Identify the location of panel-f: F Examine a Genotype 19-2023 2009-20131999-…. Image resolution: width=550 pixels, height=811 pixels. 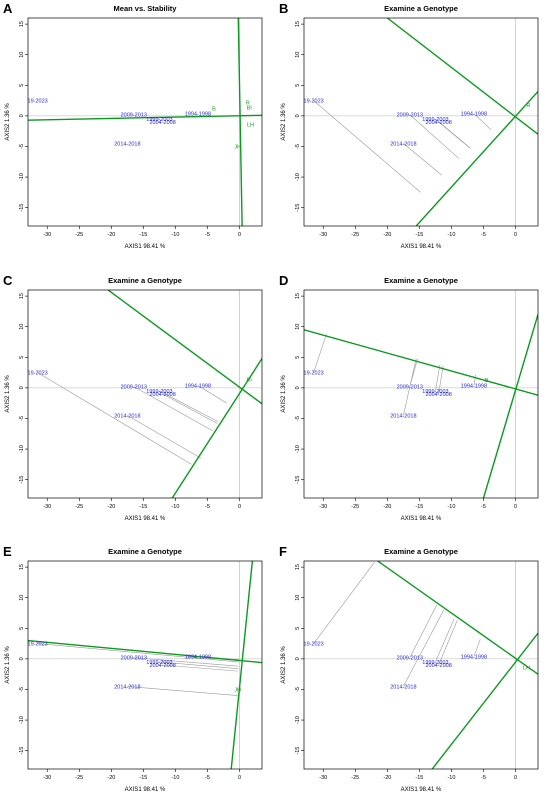
(409, 668).